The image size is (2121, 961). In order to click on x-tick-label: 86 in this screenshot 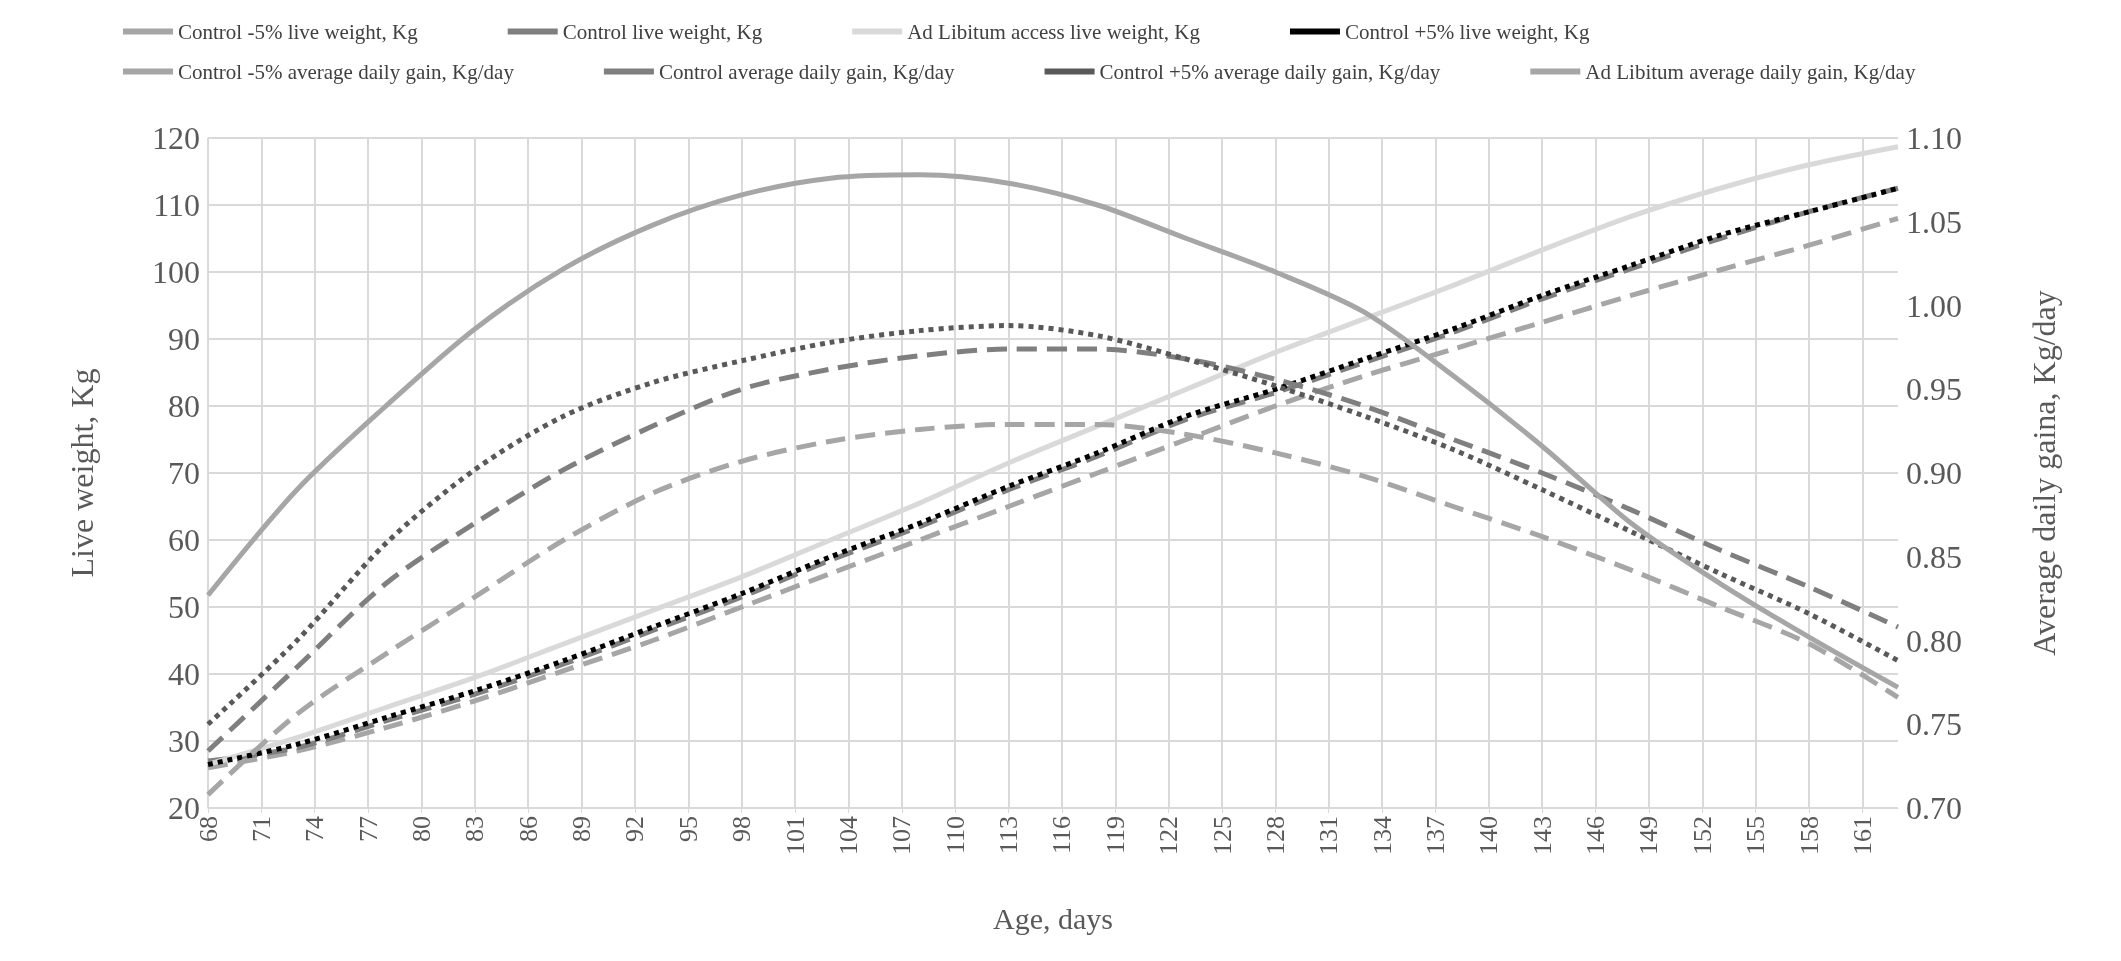, I will do `click(528, 829)`.